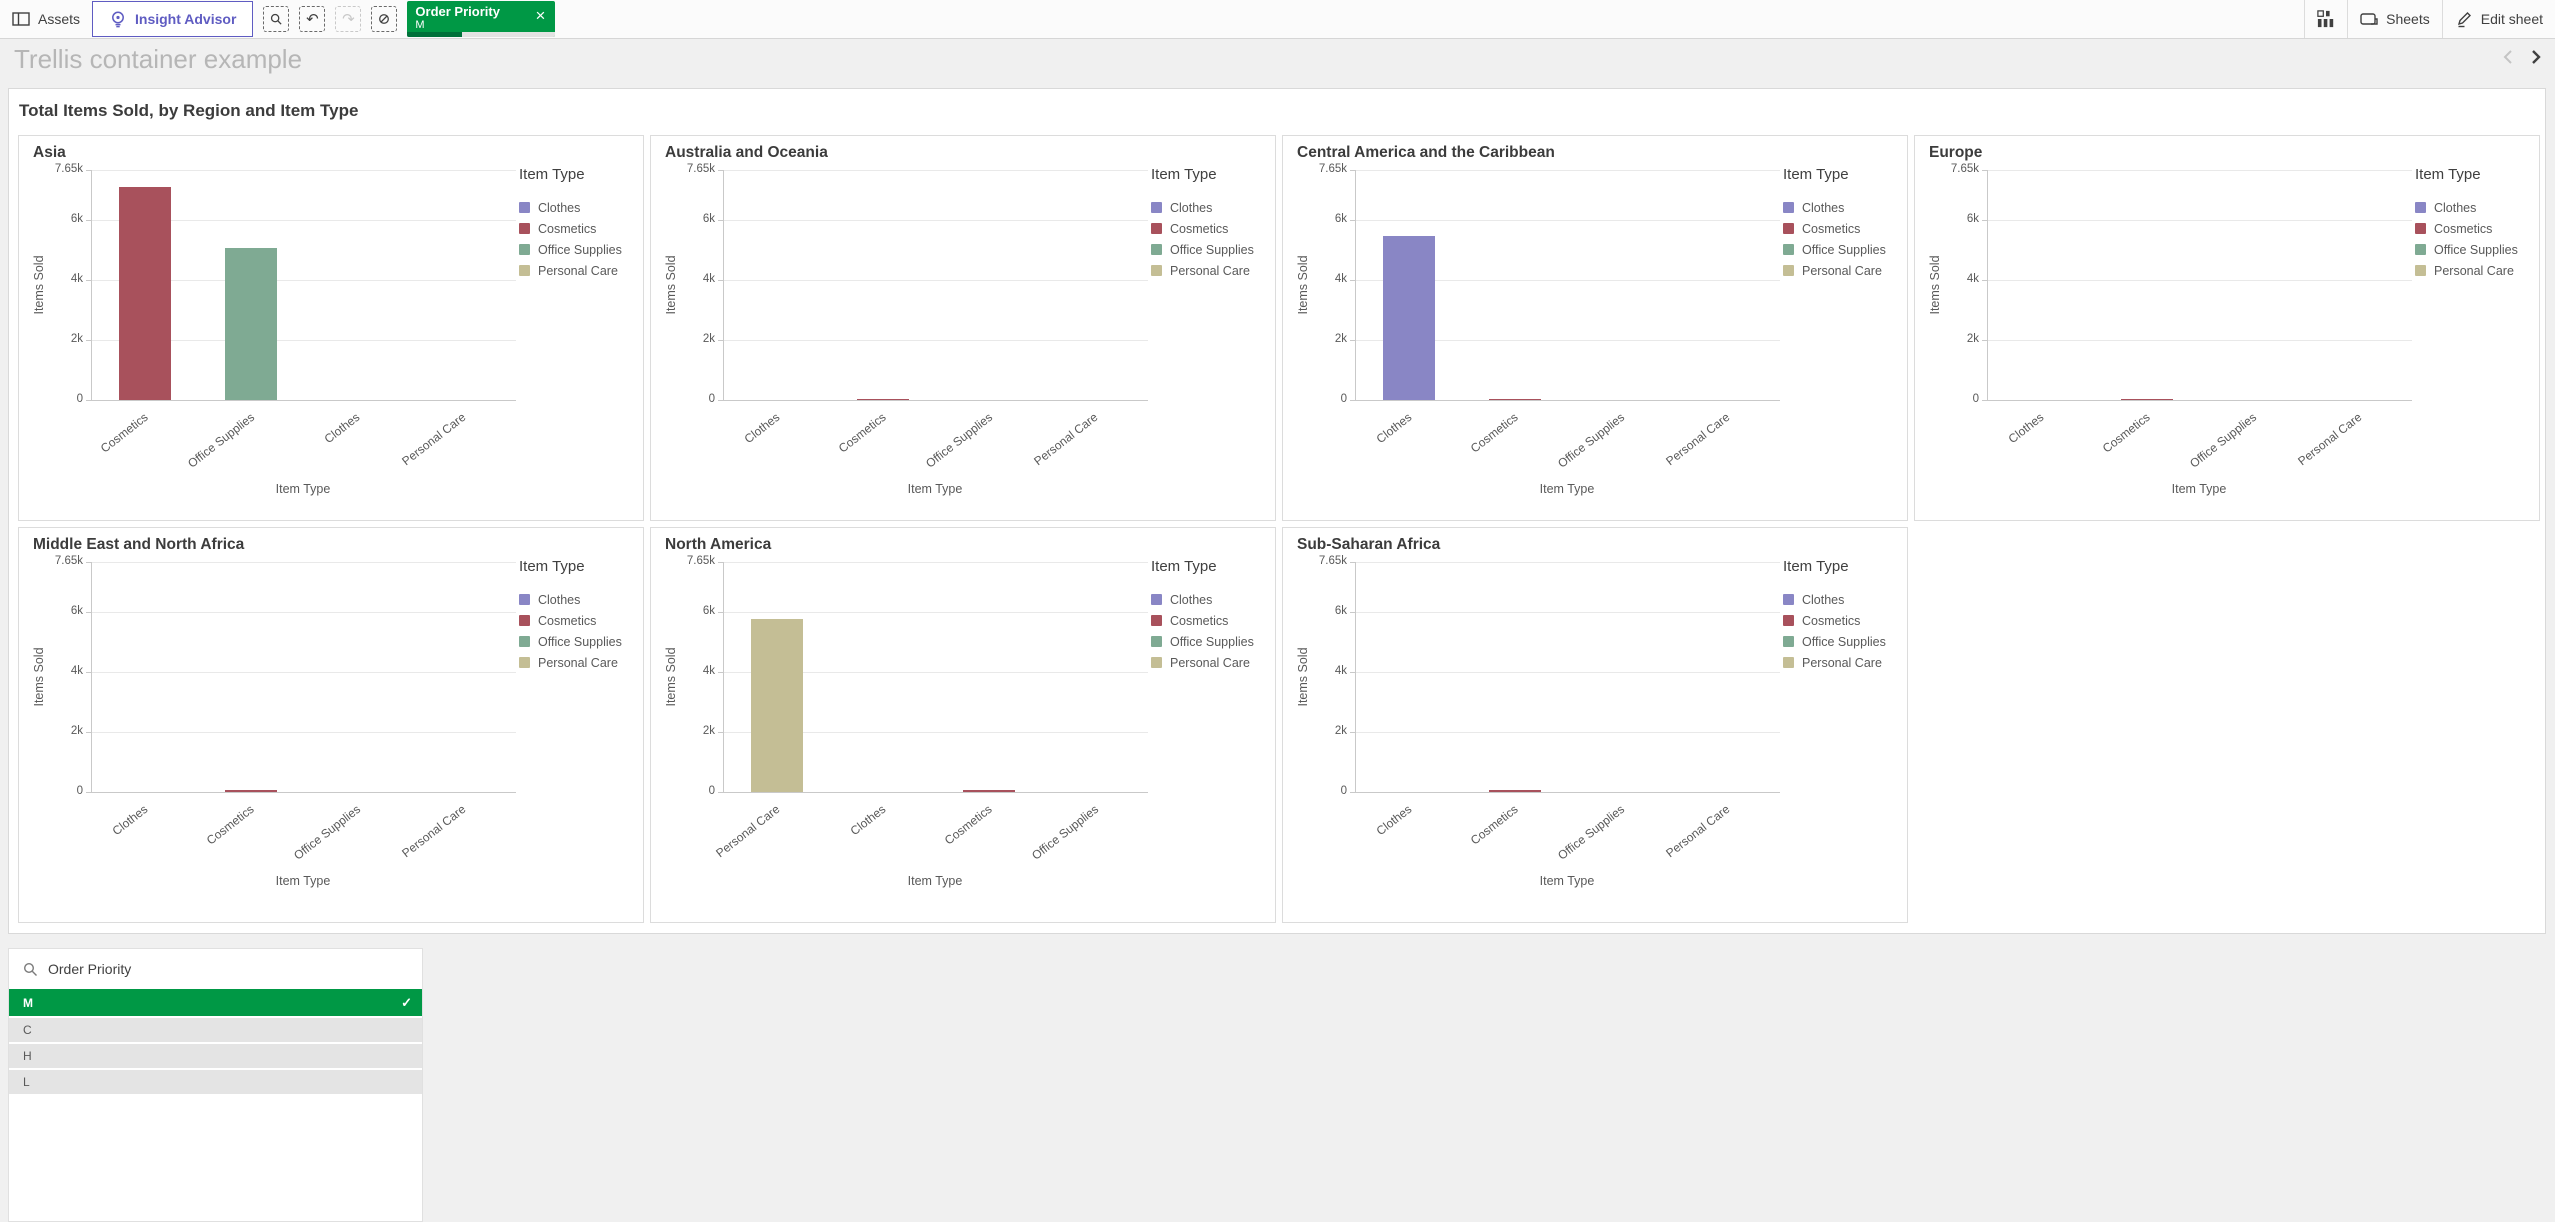 This screenshot has height=1222, width=2555. Describe the element at coordinates (2326, 19) in the screenshot. I see `app-objects-button` at that location.